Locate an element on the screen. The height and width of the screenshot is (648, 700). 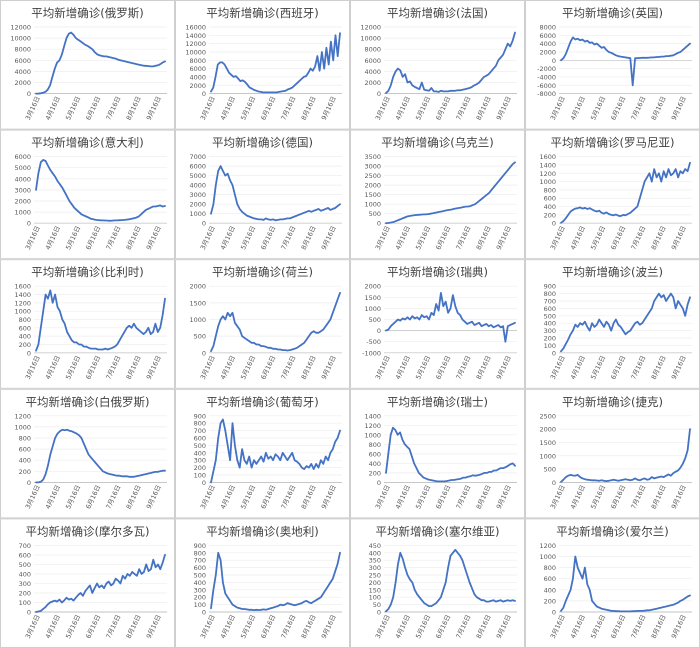
chart-title: 平均新增确诊(波兰) is located at coordinates (612, 272).